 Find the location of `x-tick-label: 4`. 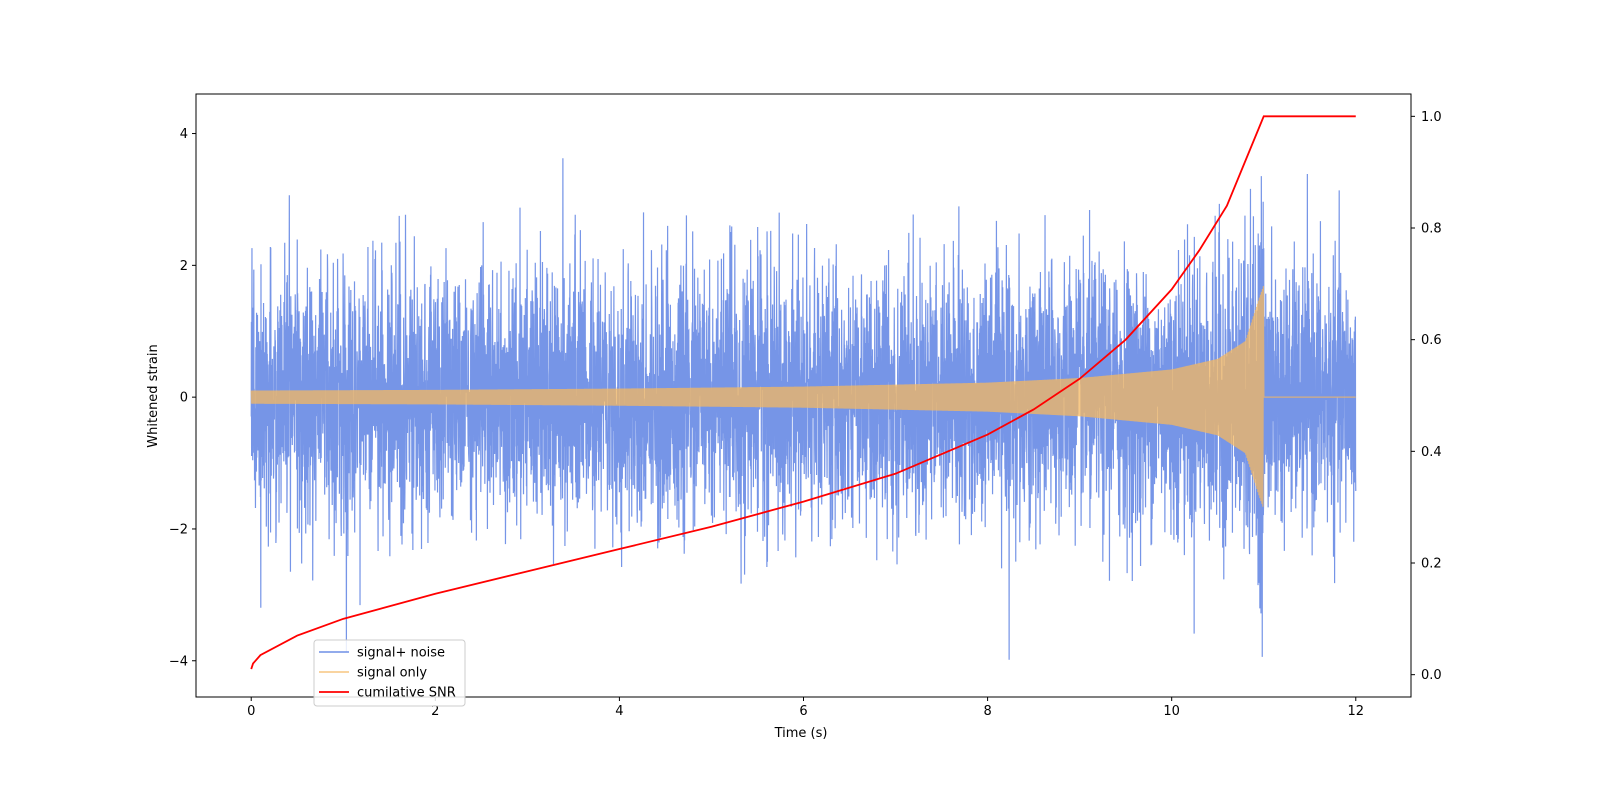

x-tick-label: 4 is located at coordinates (619, 711).